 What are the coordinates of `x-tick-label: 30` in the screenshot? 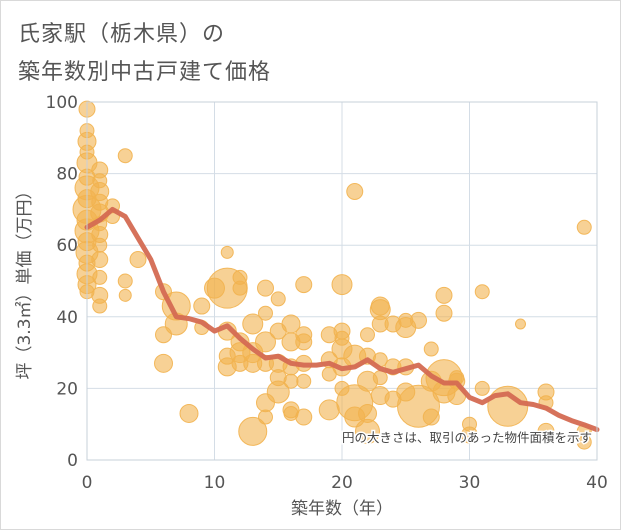 It's located at (470, 483).